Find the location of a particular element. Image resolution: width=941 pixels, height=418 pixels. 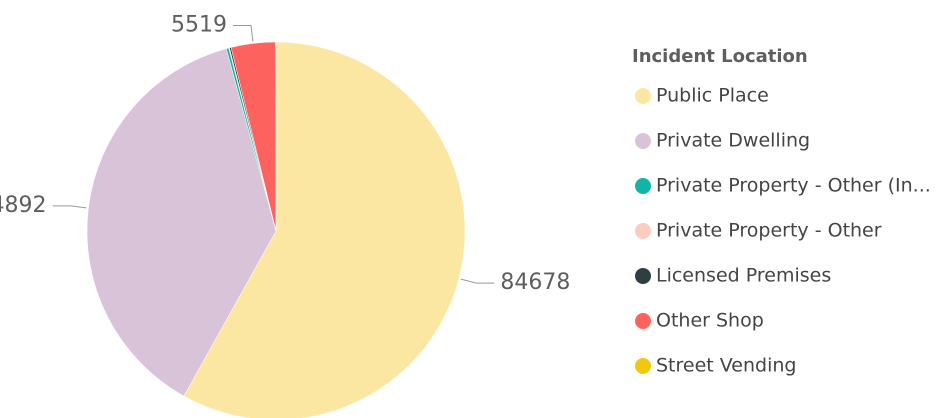

legend-label: Public Place is located at coordinates (712, 96).